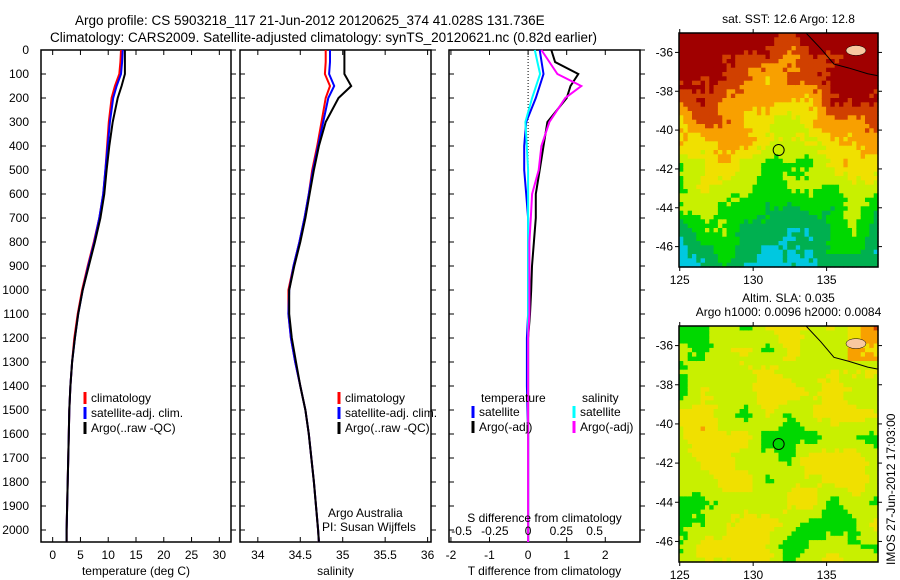 The width and height of the screenshot is (900, 580). Describe the element at coordinates (25, 50) in the screenshot. I see `y-tick-label: 0` at that location.